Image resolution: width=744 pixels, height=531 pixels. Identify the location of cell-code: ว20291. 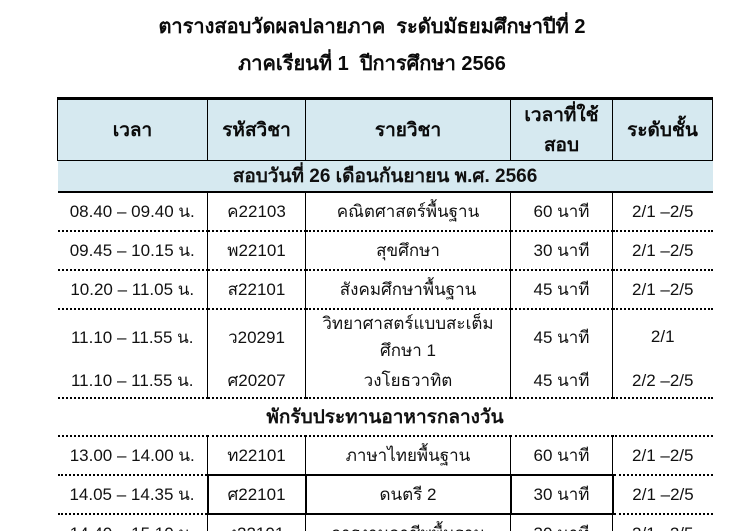
(256, 336).